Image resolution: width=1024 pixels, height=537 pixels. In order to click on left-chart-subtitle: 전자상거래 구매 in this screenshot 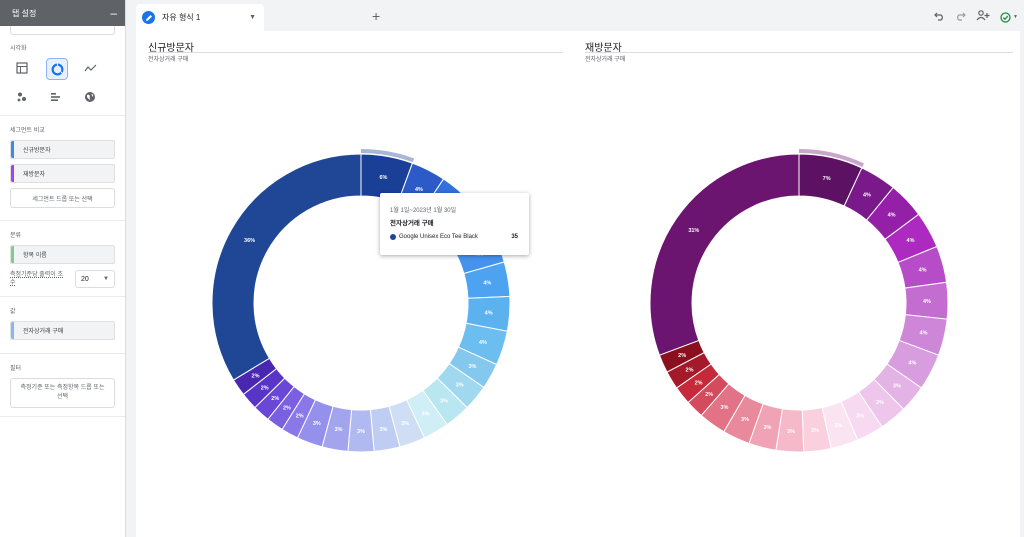, I will do `click(168, 60)`.